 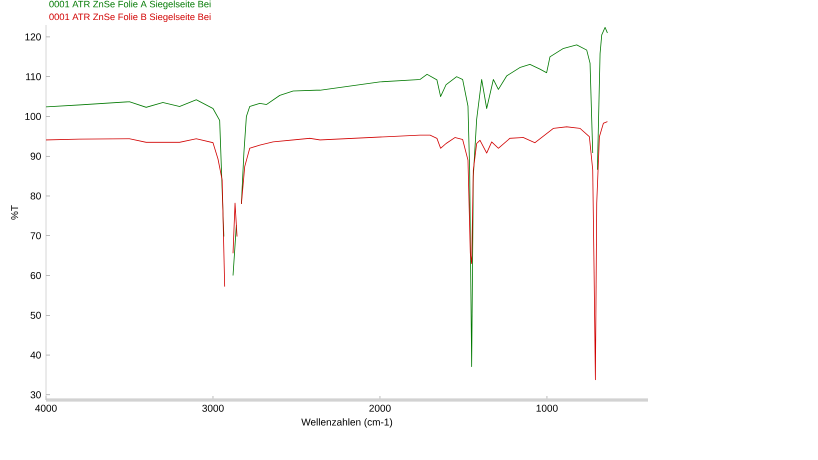 I want to click on y-tick-label: 120, so click(x=33, y=36).